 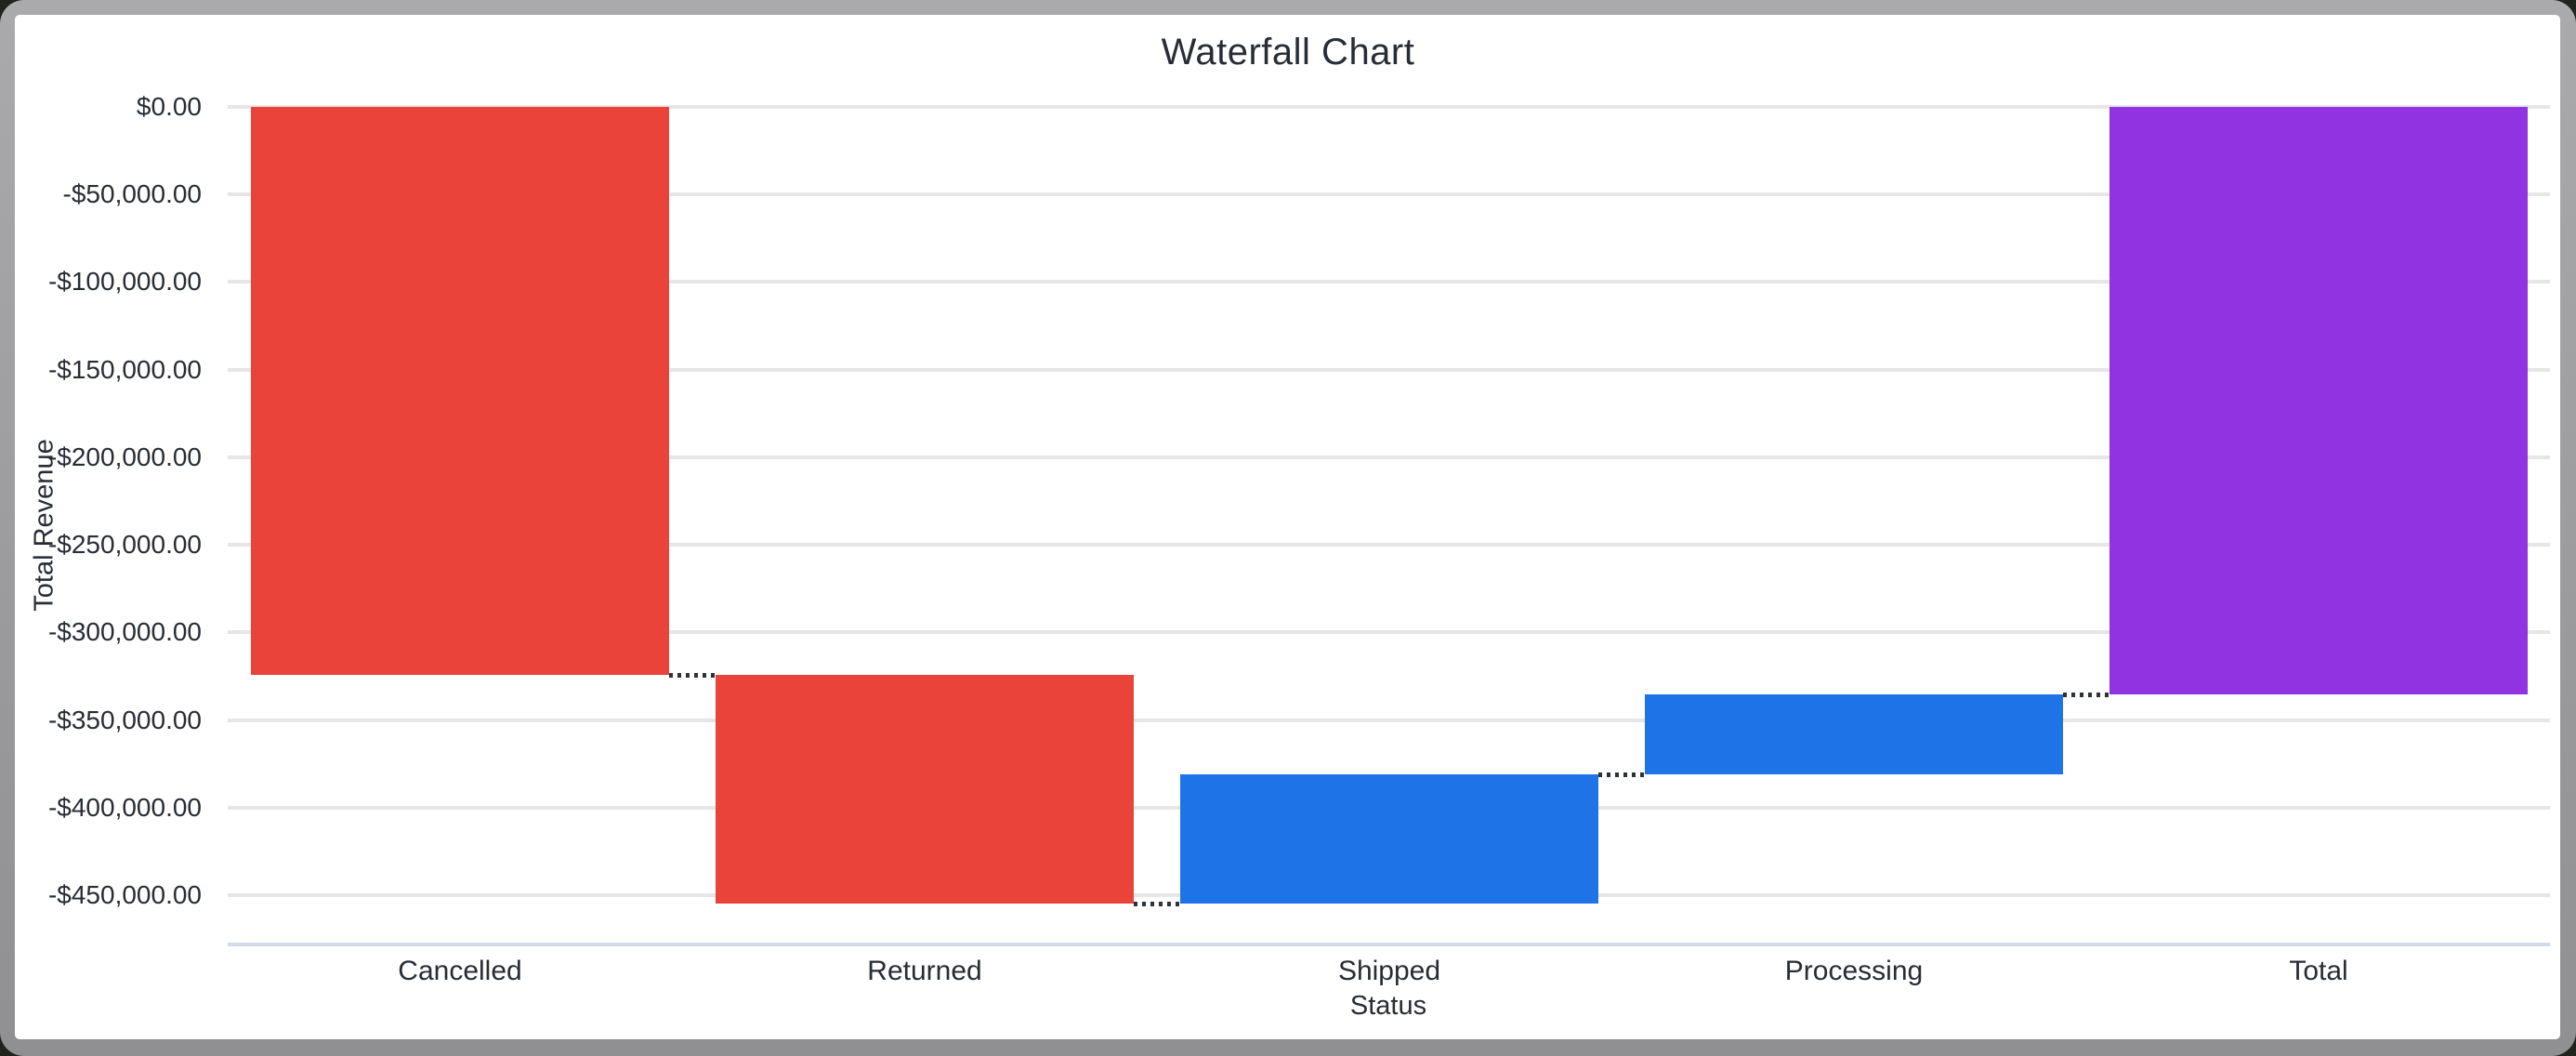 I want to click on x-category-label: Processing, so click(x=1854, y=971).